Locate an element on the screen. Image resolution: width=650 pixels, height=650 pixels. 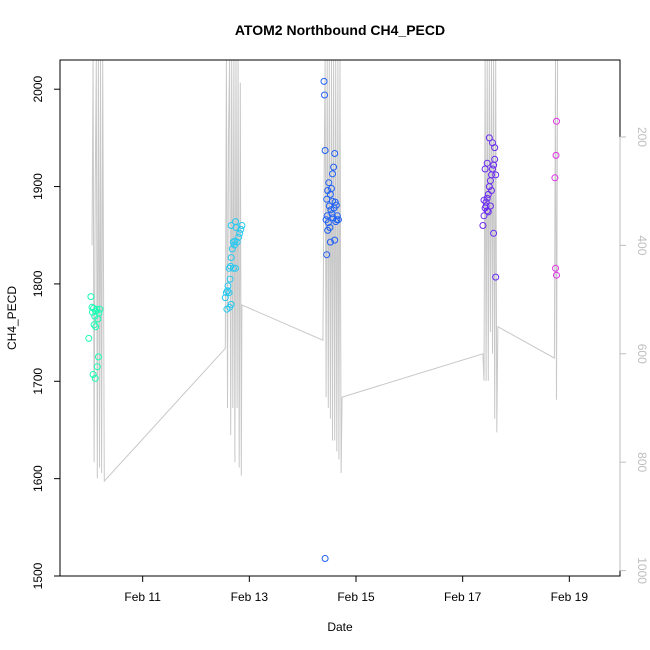
secondary-tick-label: 200 is located at coordinates (642, 137).